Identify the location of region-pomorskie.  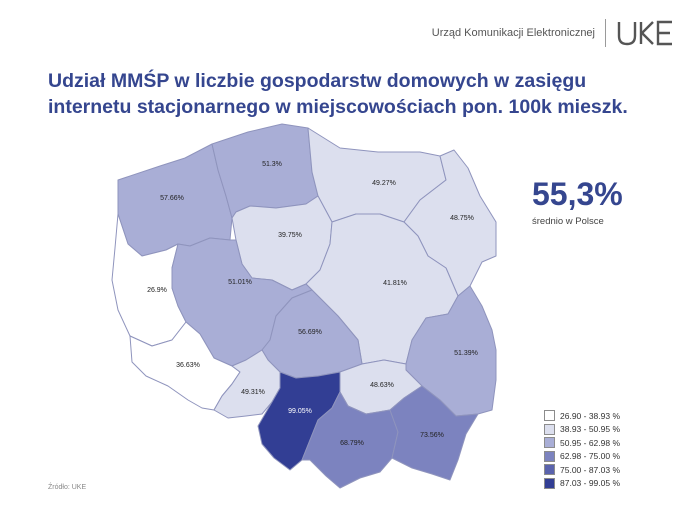
(265, 171).